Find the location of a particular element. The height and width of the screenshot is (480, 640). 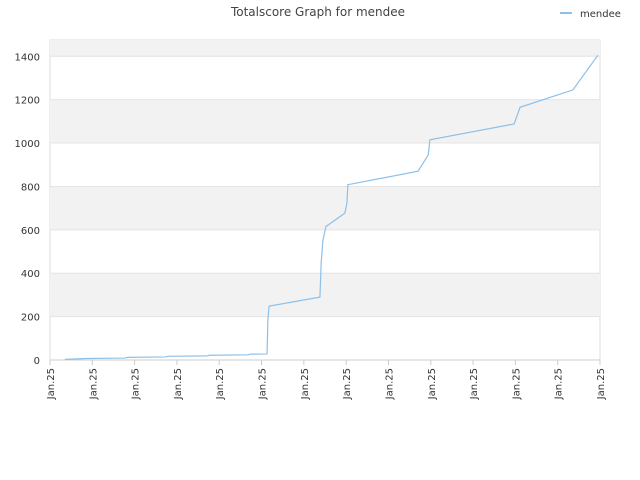

y-tick-label: 0 is located at coordinates (37, 361).